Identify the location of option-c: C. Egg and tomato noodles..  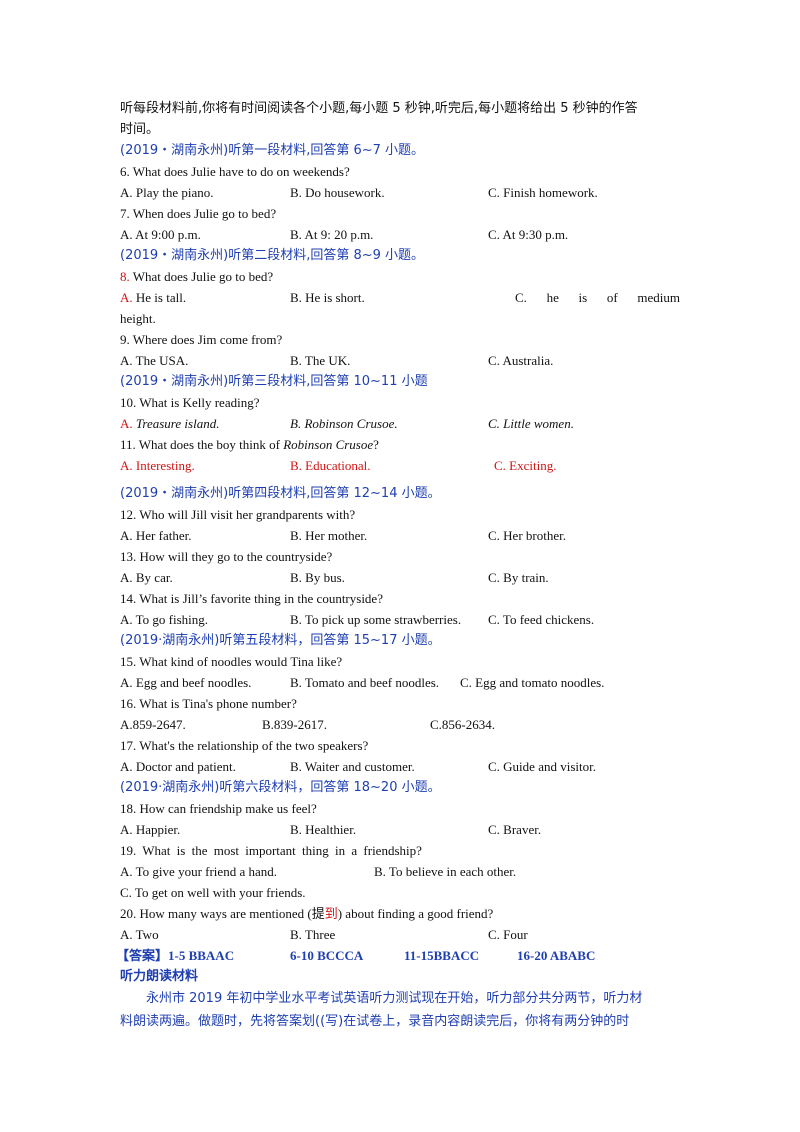
(532, 682).